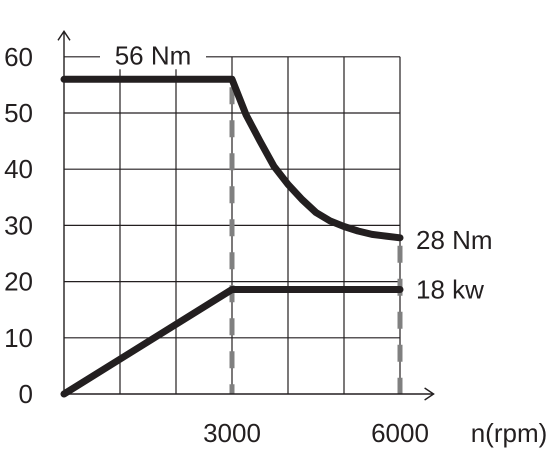 The image size is (560, 450). Describe the element at coordinates (26, 394) in the screenshot. I see `y-tick-label: 0` at that location.